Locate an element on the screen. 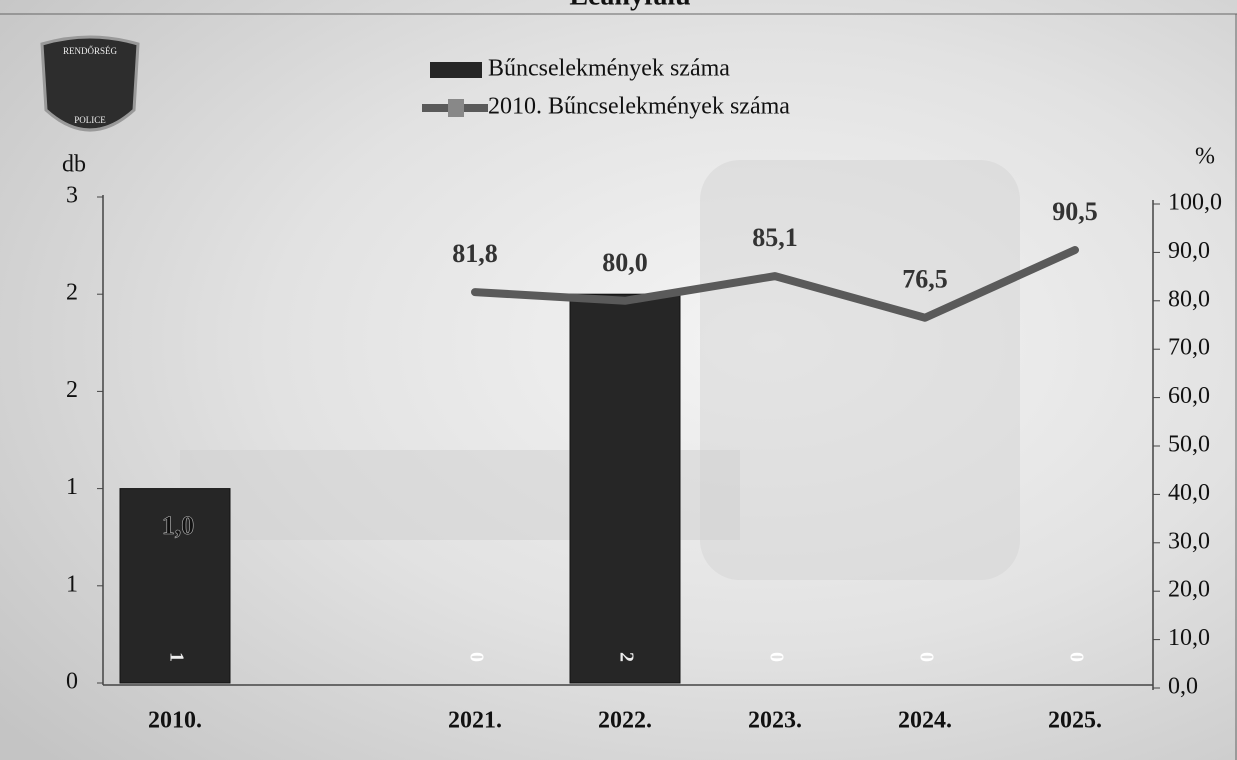 The image size is (1237, 760). logo: RENDŐRSÉG POLICE is located at coordinates (90, 83).